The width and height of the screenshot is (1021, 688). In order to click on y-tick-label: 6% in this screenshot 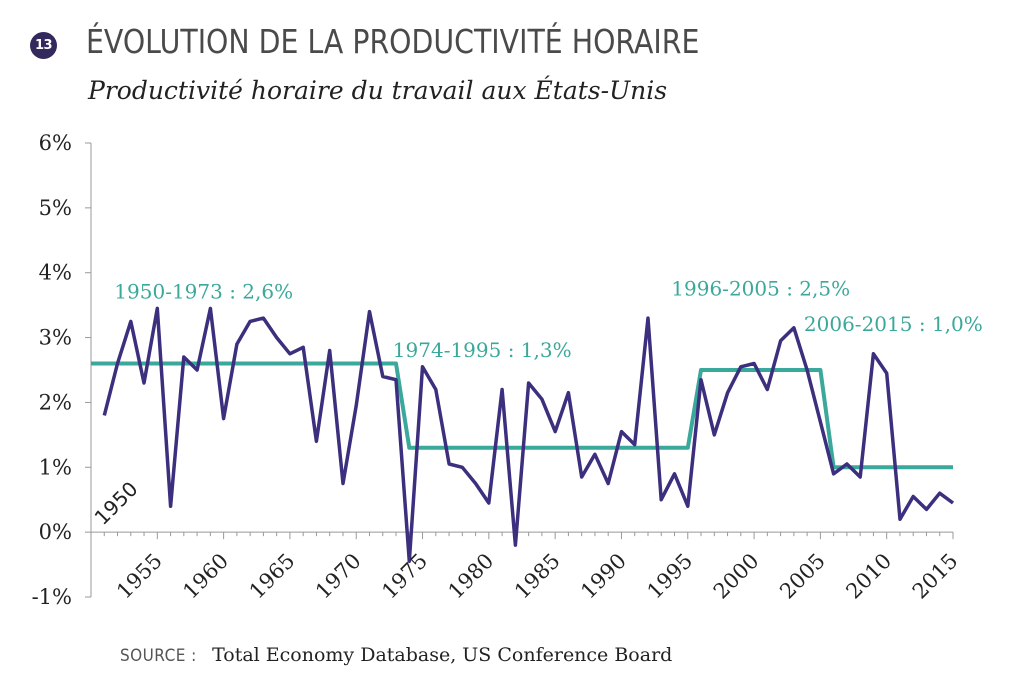, I will do `click(55, 143)`.